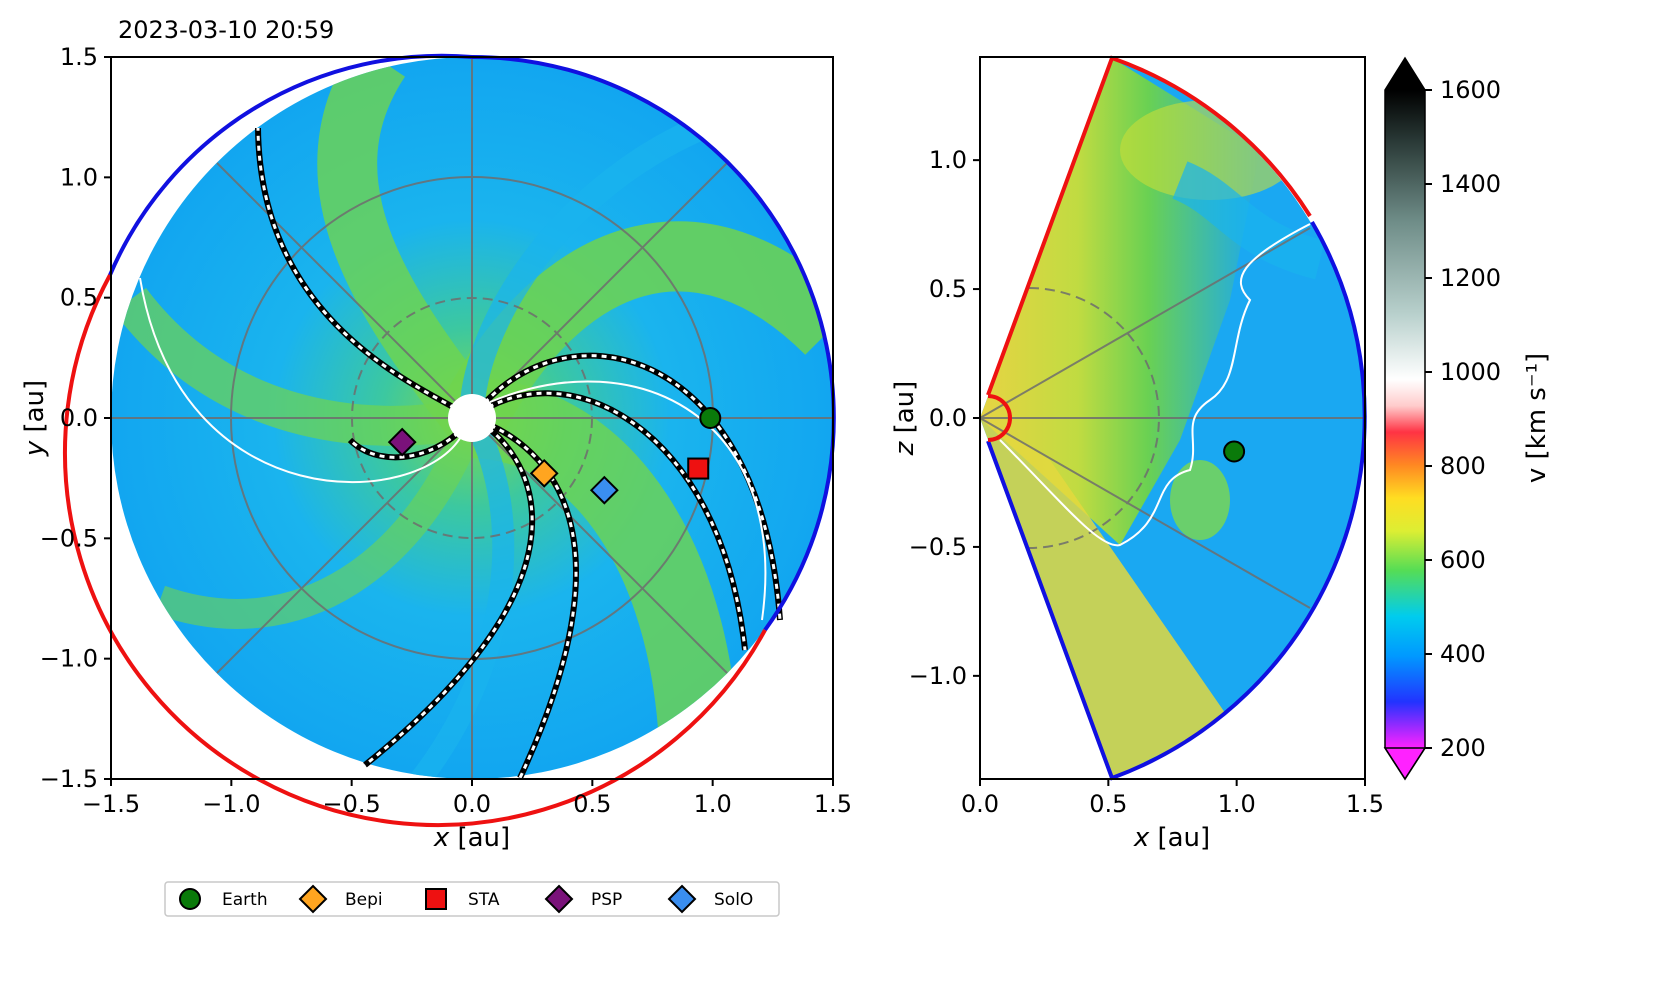 This screenshot has height=994, width=1668. Describe the element at coordinates (79, 177) in the screenshot. I see `left-y-tick-label: 1.0` at that location.